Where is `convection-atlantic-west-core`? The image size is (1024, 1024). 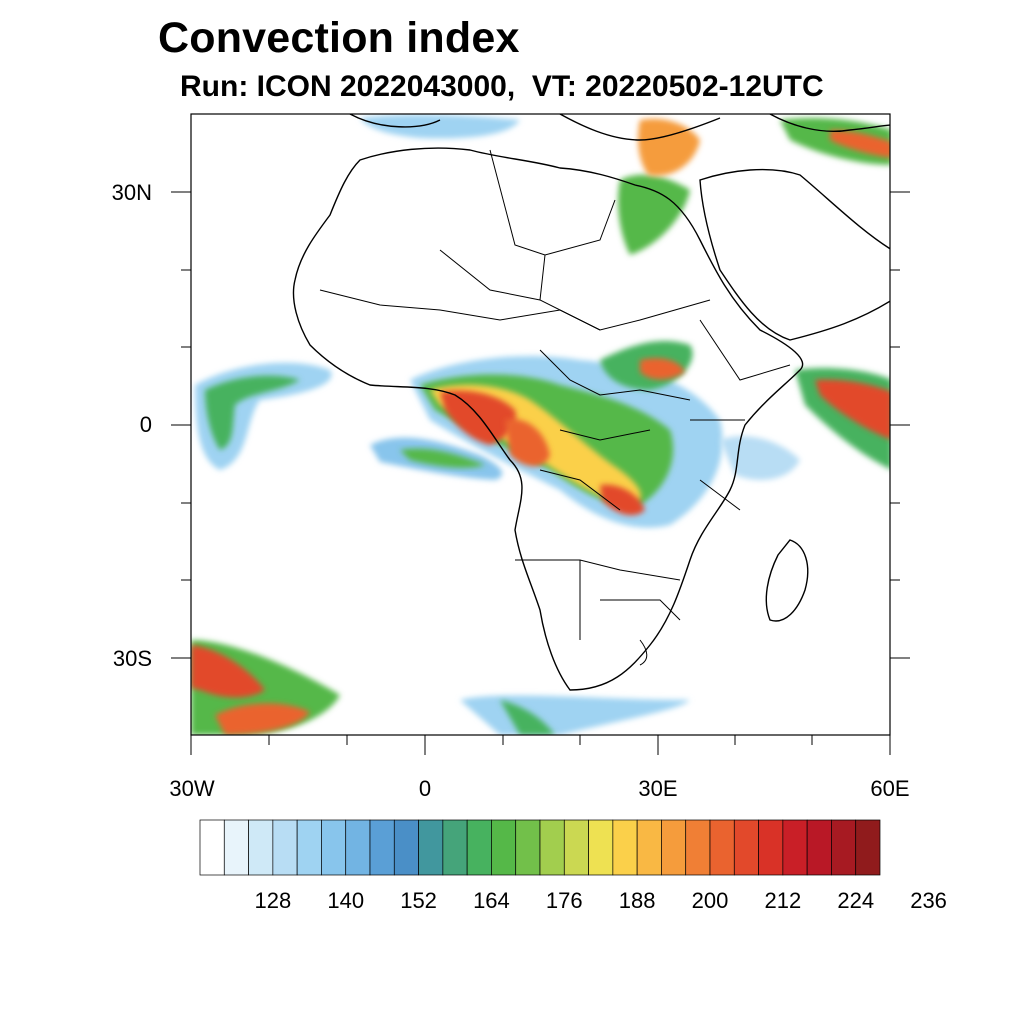 convection-atlantic-west-core is located at coordinates (252, 412).